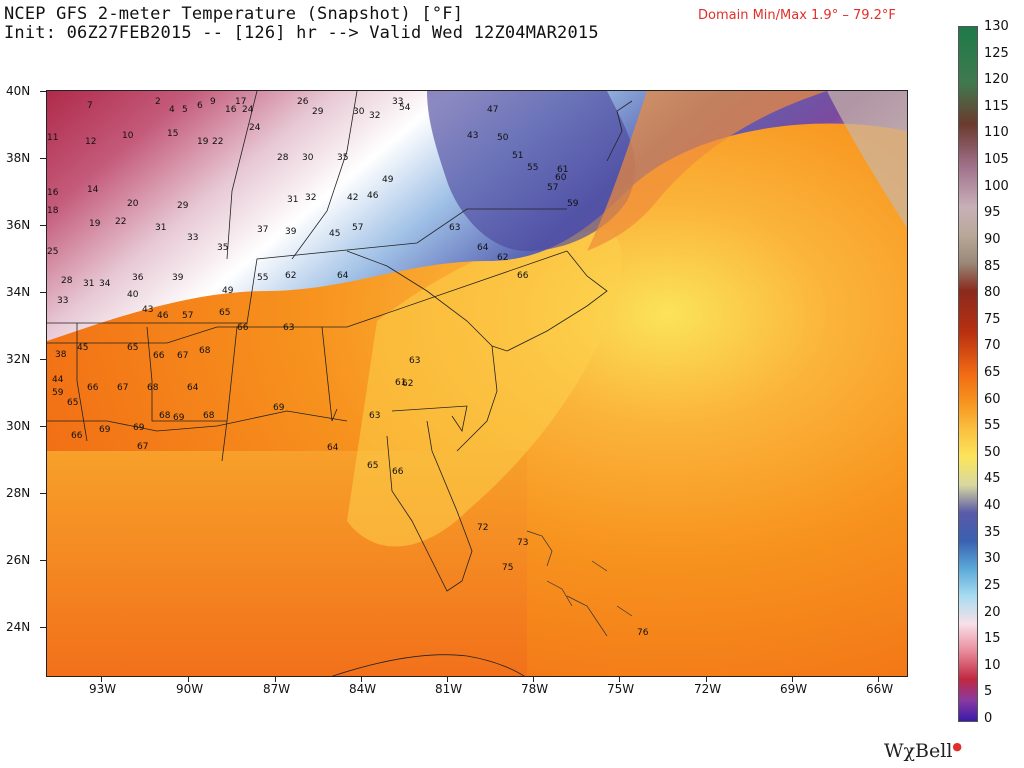  Describe the element at coordinates (128, 136) in the screenshot. I see `station-temp-label: 10` at that location.